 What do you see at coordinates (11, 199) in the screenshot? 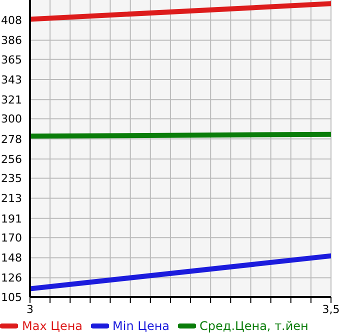
I see `y-tick-label: 213` at bounding box center [11, 199].